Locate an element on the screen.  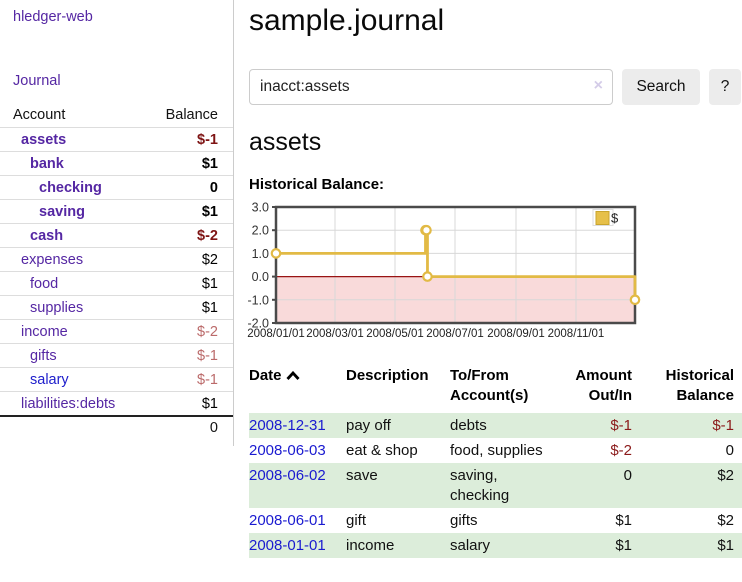
svg-text: 2008/11/01 is located at coordinates (576, 334).